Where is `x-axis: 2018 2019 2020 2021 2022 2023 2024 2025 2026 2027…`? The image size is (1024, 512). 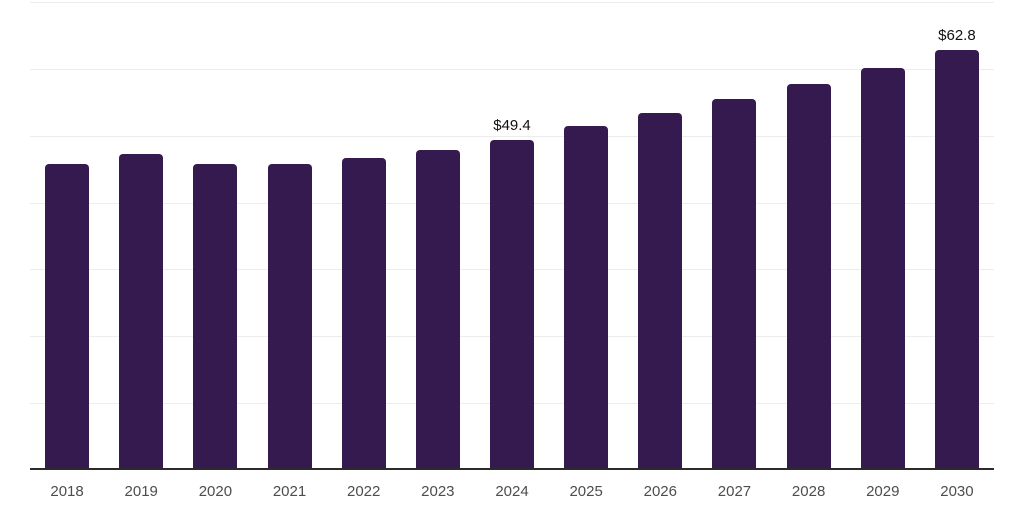 x-axis: 2018 2019 2020 2021 2022 2023 2024 2025 2026 2027… is located at coordinates (512, 490).